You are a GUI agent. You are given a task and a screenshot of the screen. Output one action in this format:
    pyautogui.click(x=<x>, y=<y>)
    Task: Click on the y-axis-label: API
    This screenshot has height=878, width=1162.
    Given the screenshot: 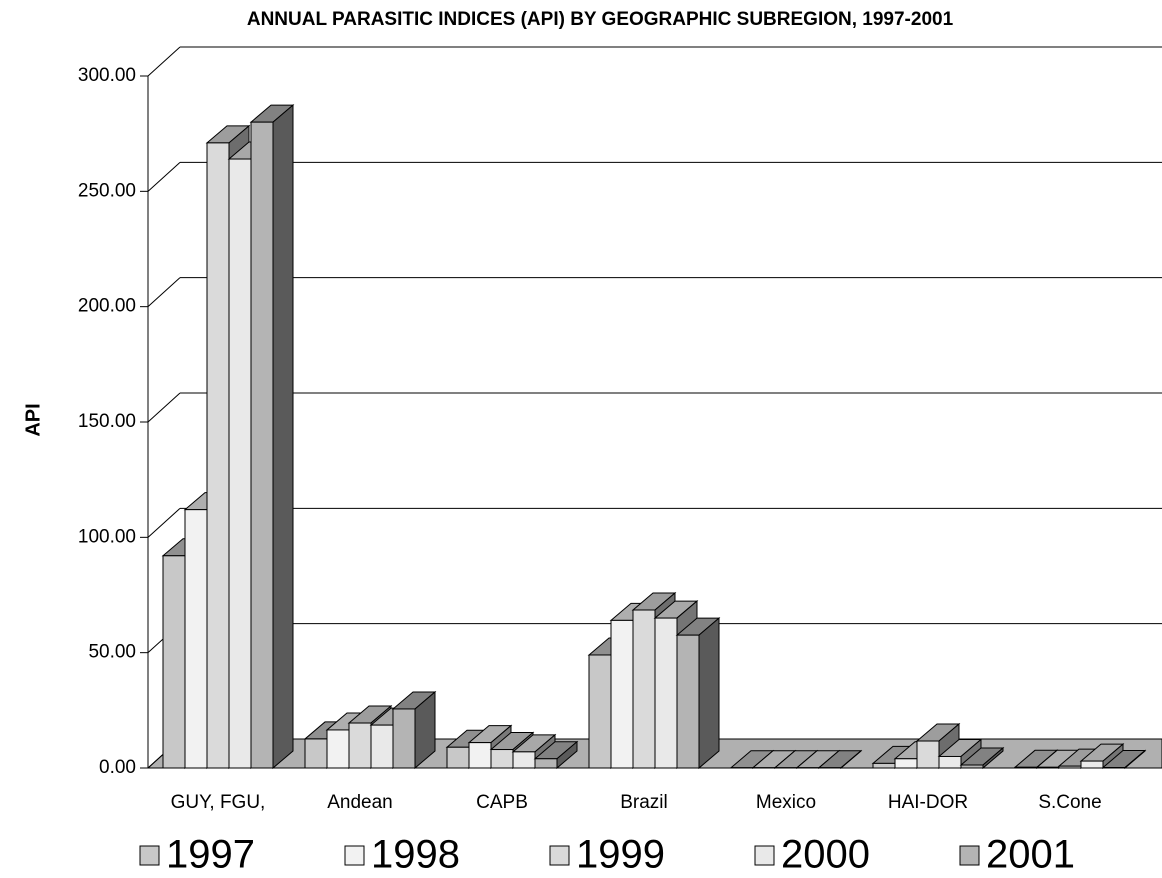 What is the action you would take?
    pyautogui.click(x=33, y=419)
    